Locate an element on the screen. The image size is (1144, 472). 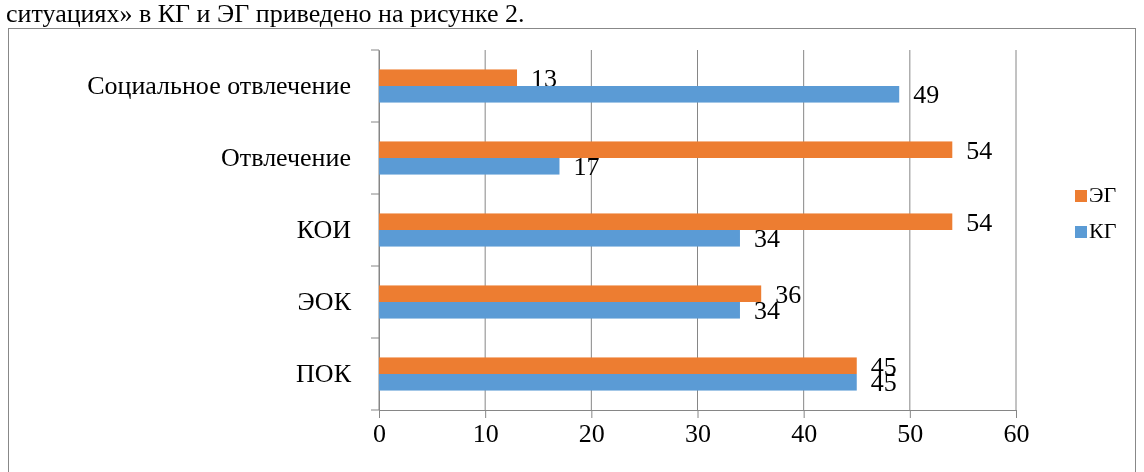
x-tick-label: 40 is located at coordinates (804, 434).